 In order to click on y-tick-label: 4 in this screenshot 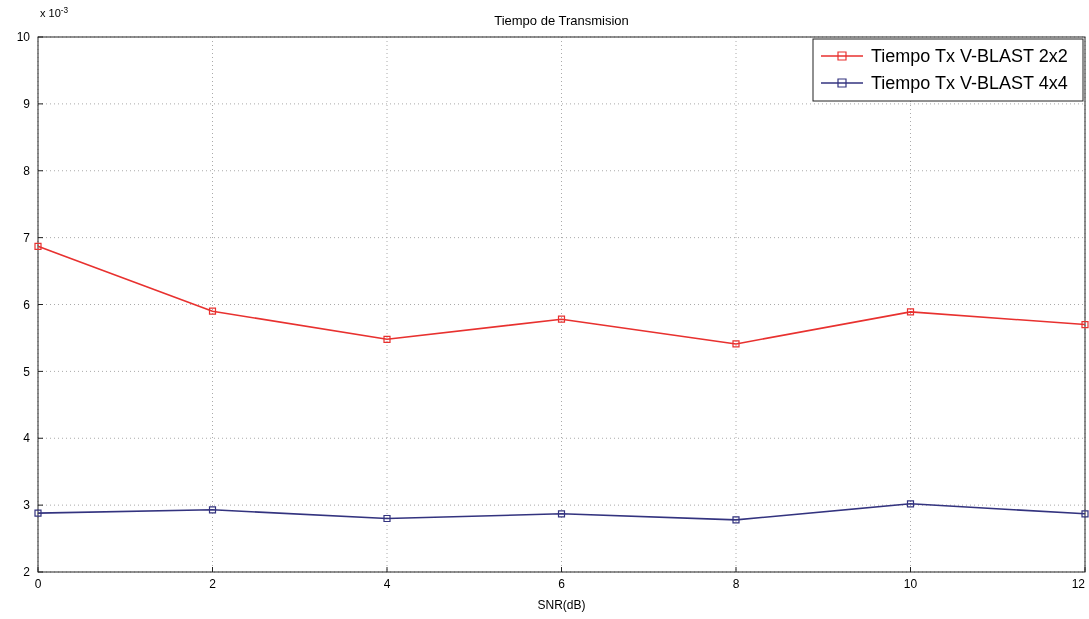, I will do `click(27, 438)`.